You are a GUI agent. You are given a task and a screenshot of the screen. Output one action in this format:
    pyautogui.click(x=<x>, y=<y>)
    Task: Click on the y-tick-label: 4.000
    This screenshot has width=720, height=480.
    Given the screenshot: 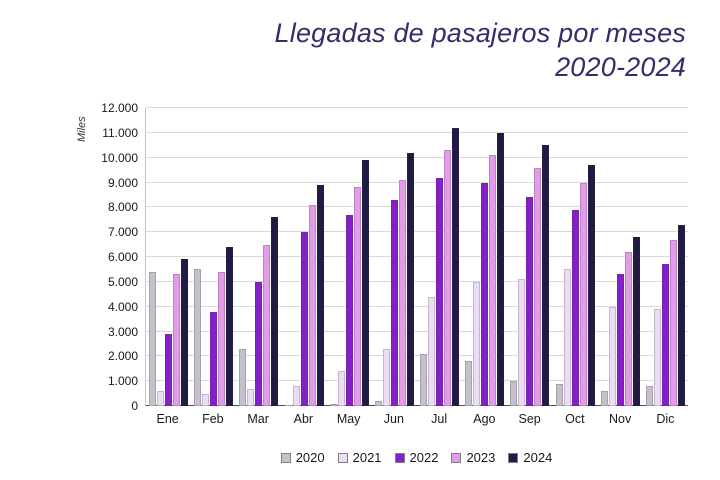 What is the action you would take?
    pyautogui.click(x=122, y=306)
    